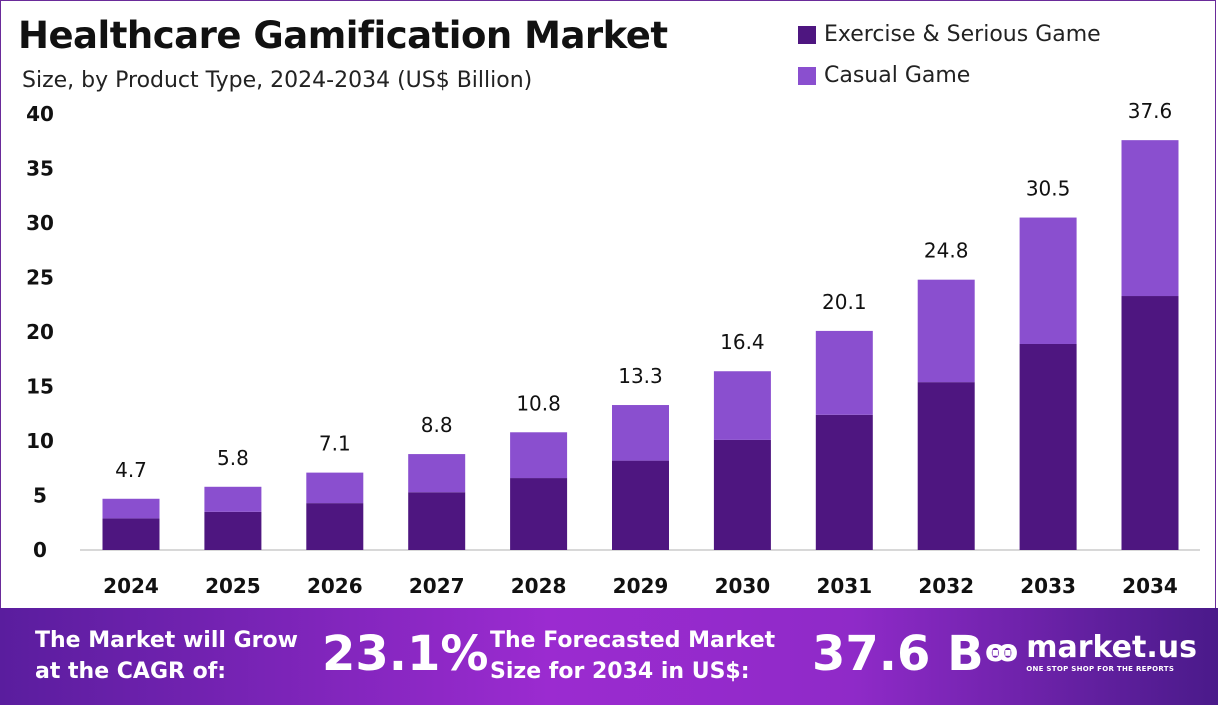 This screenshot has width=1218, height=705. Describe the element at coordinates (335, 526) in the screenshot. I see `bar-exercise-2026` at that location.